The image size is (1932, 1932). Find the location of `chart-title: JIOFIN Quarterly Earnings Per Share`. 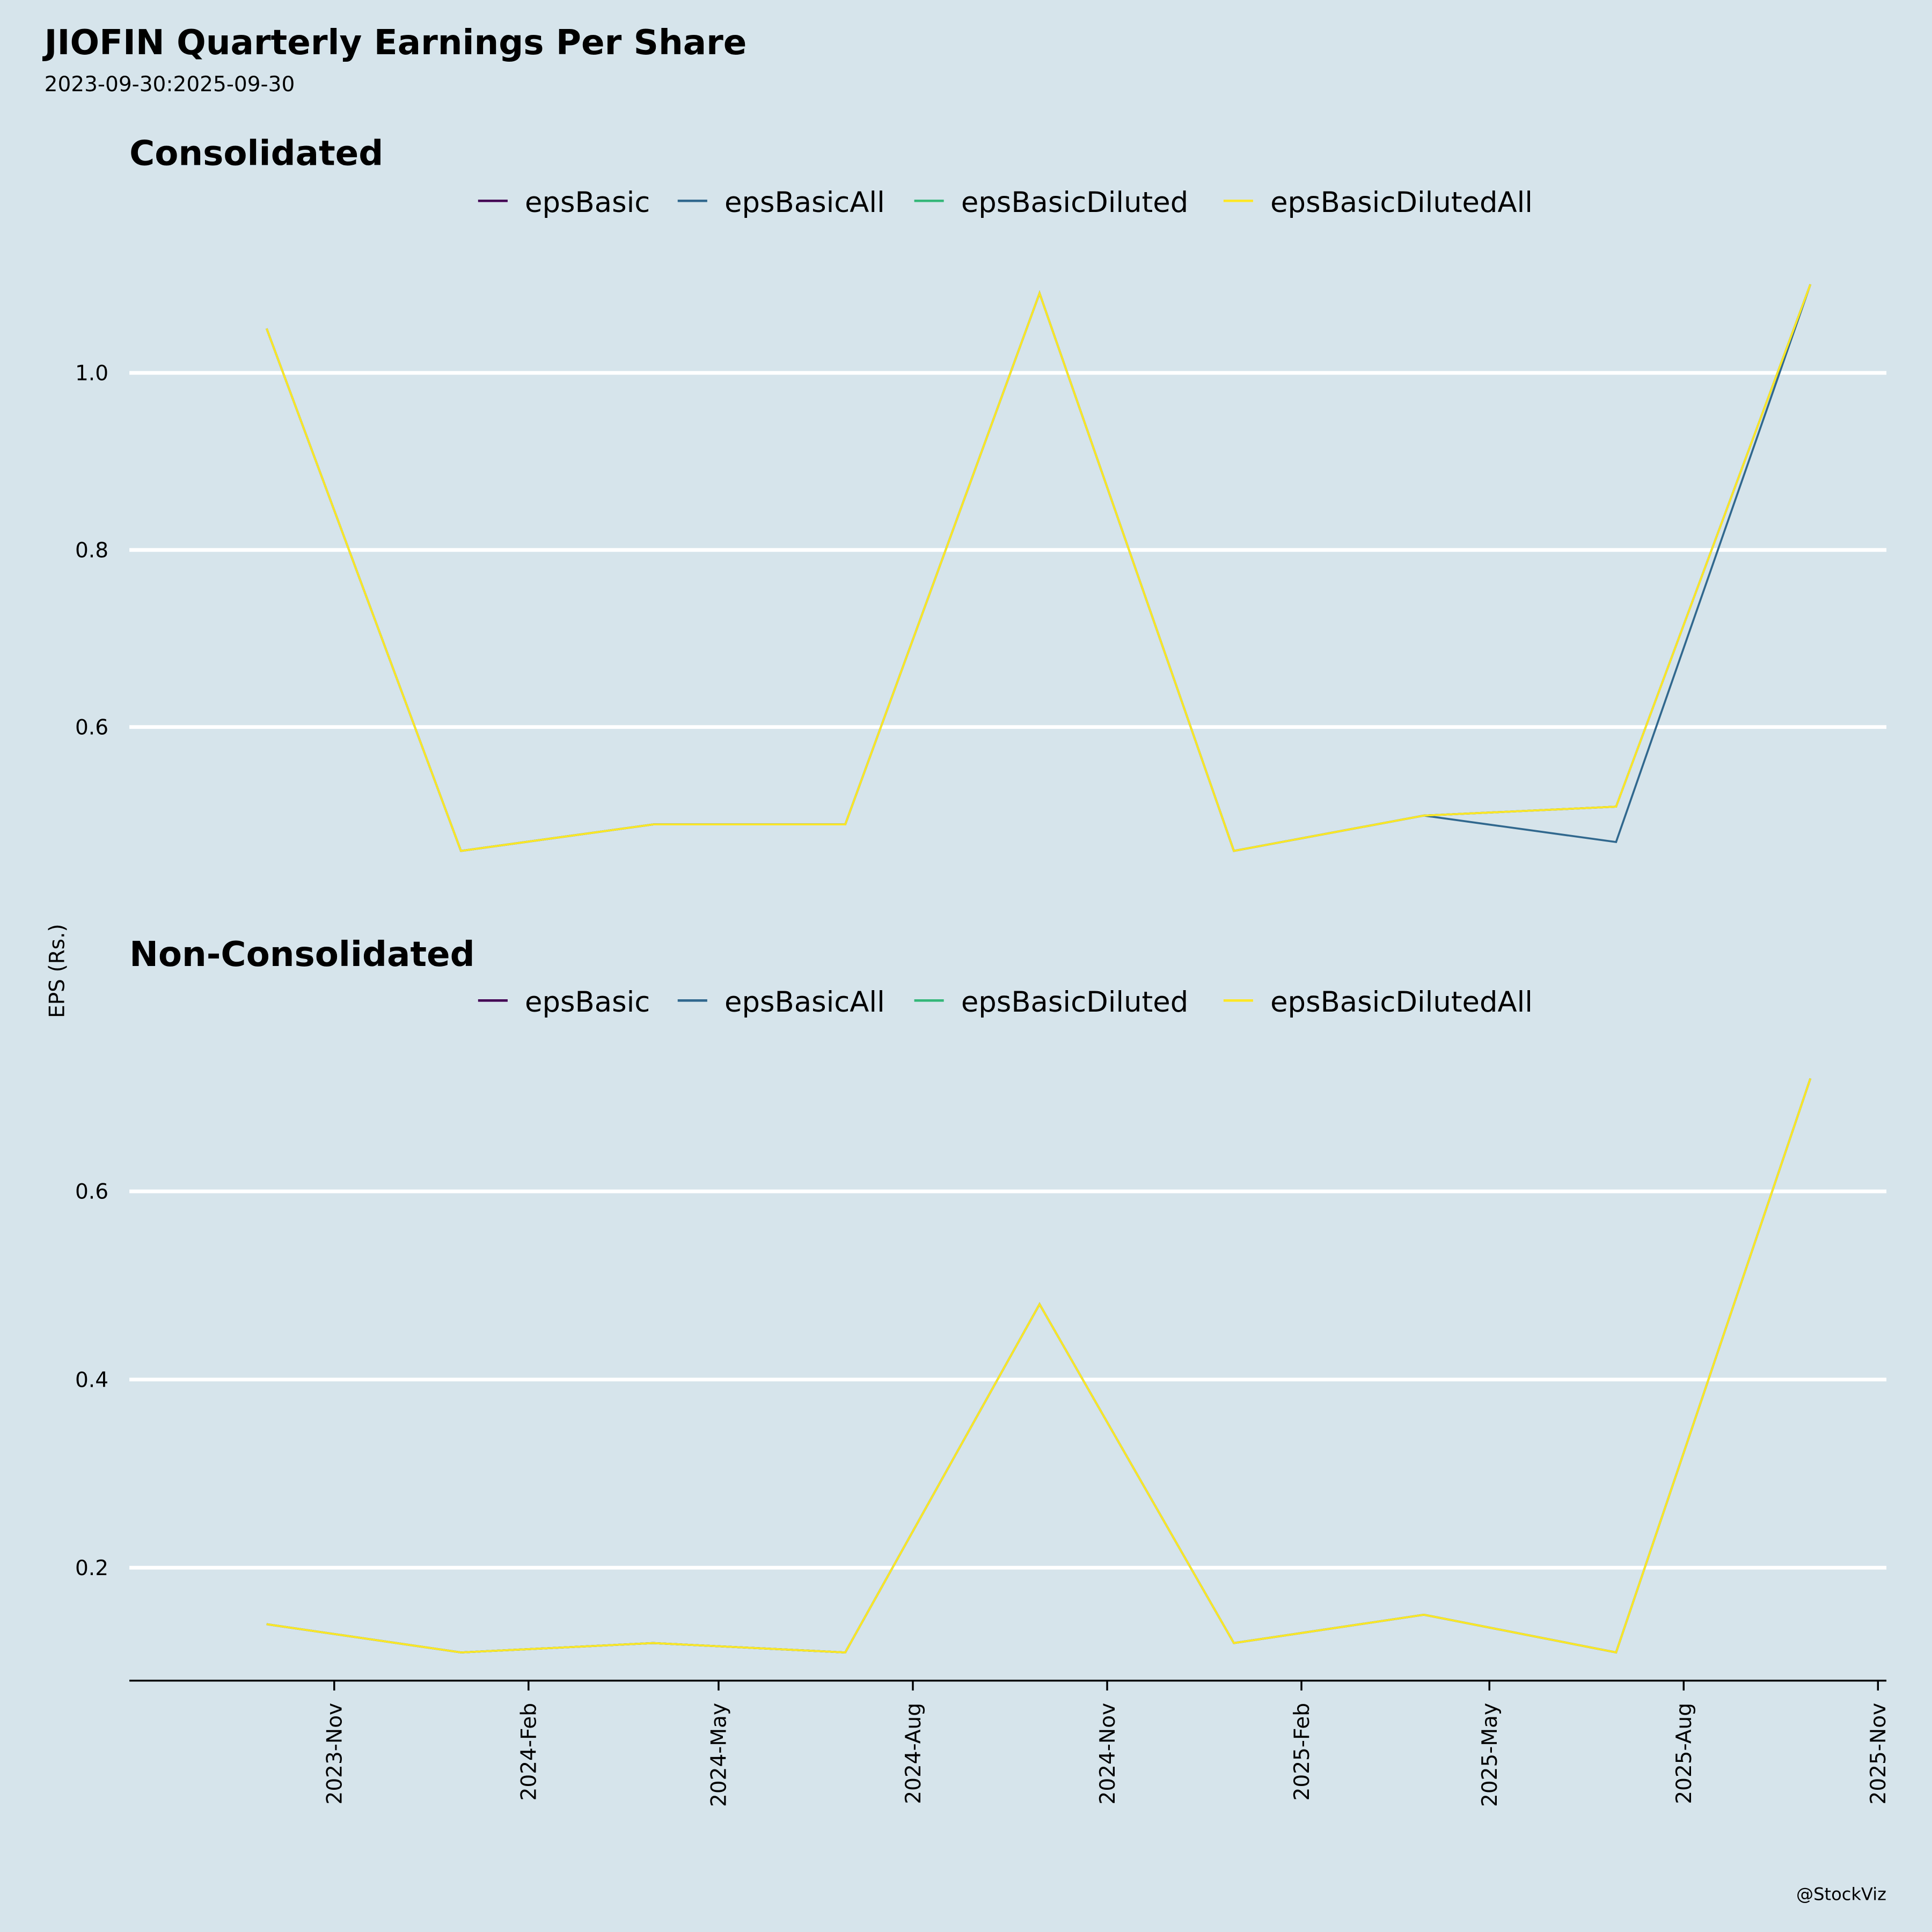

chart-title: JIOFIN Quarterly Earnings Per Share is located at coordinates (394, 43).